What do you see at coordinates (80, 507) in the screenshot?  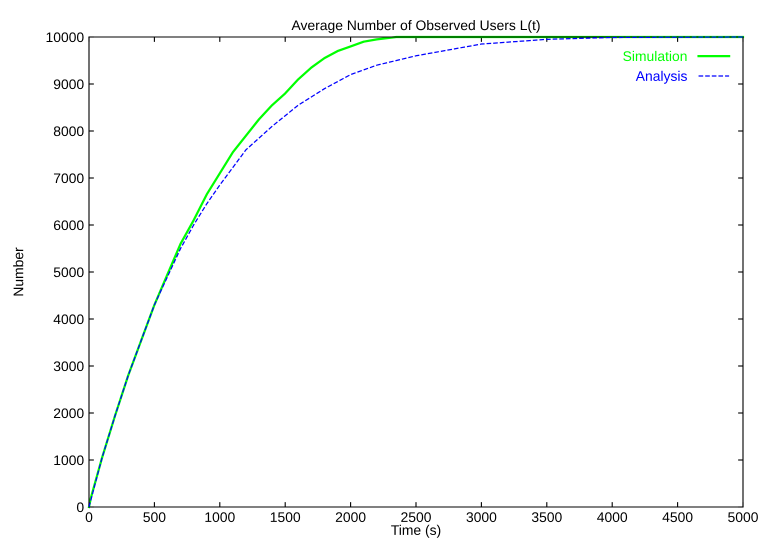 I see `y-tick-label: 0` at bounding box center [80, 507].